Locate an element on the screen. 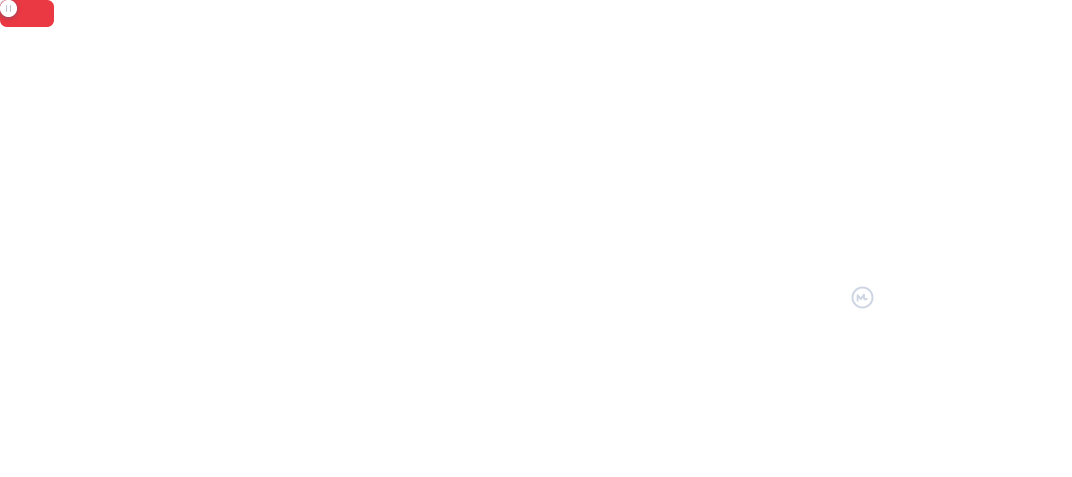  range-navigator is located at coordinates (536, 429).